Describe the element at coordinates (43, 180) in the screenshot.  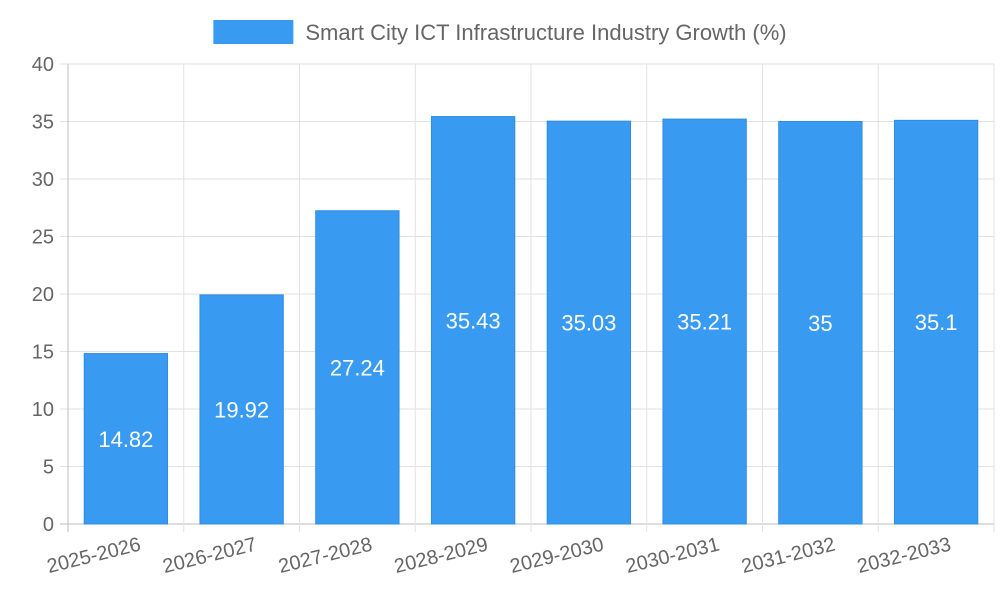
I see `y-tick-label: 30` at that location.